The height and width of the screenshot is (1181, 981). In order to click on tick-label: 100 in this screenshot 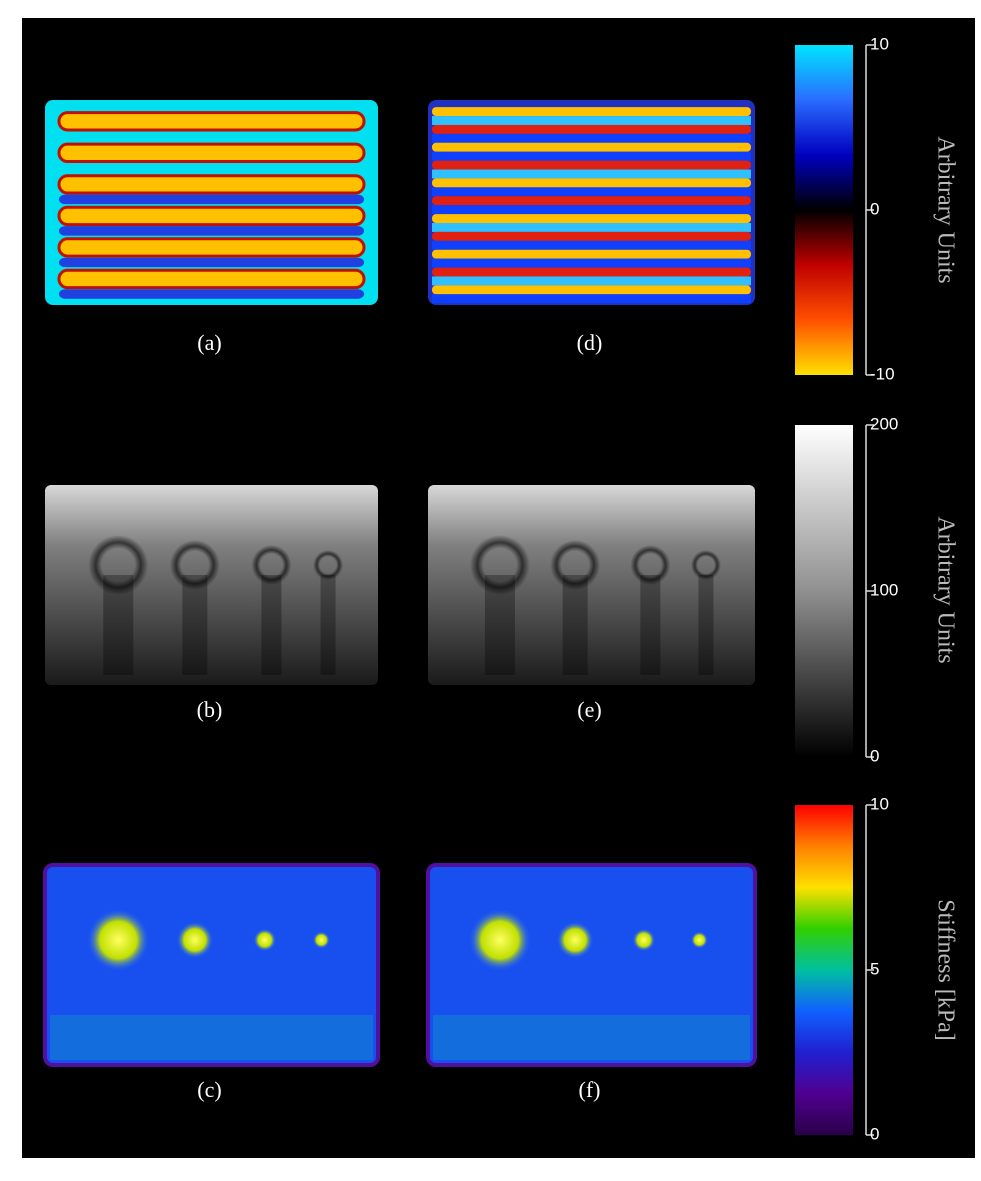, I will do `click(884, 589)`.